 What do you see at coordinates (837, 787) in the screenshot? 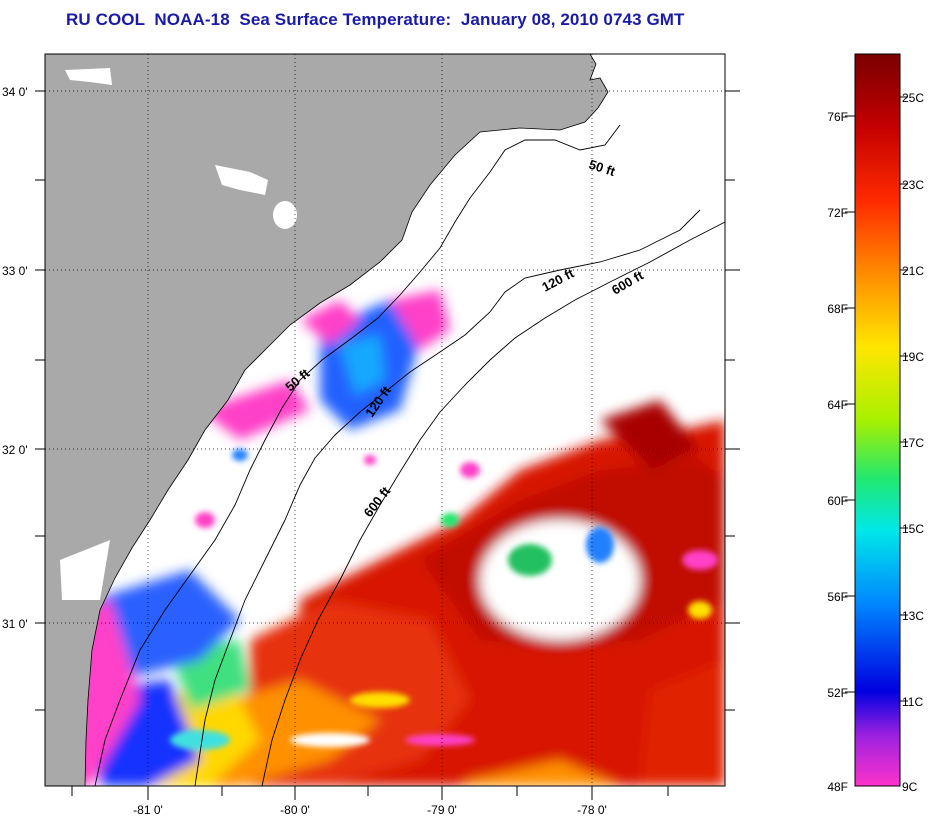
I see `colorbar-f-label: 48F` at bounding box center [837, 787].